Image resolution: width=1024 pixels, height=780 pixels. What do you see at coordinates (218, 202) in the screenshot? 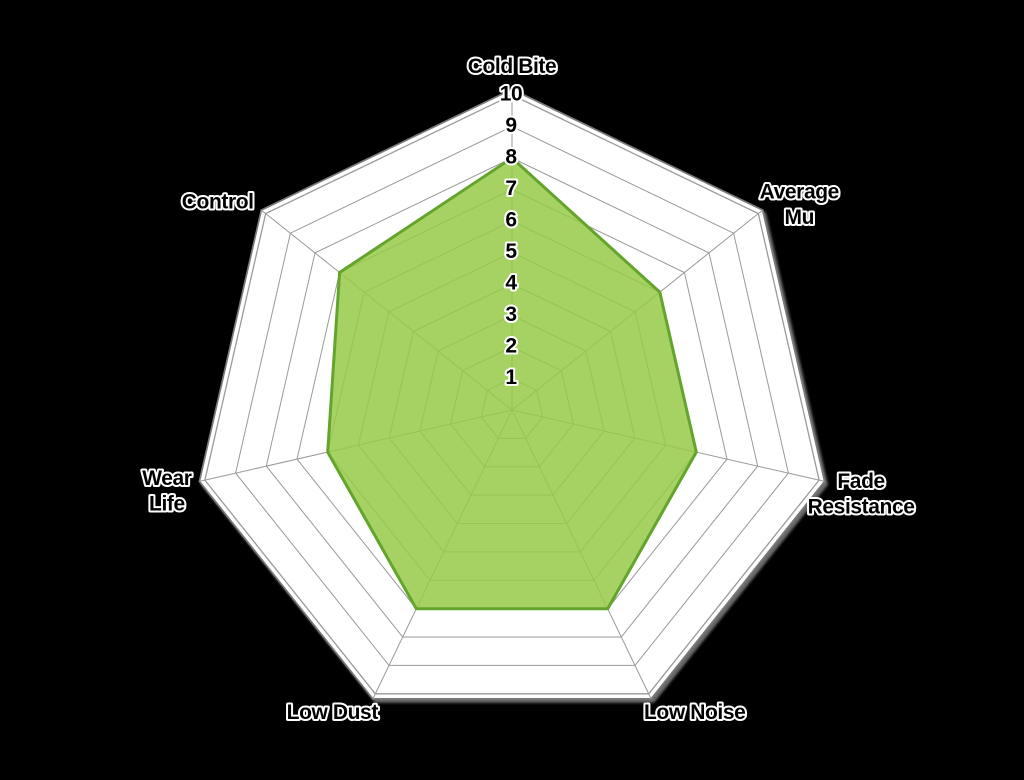
I see `axis-label-control: Control` at bounding box center [218, 202].